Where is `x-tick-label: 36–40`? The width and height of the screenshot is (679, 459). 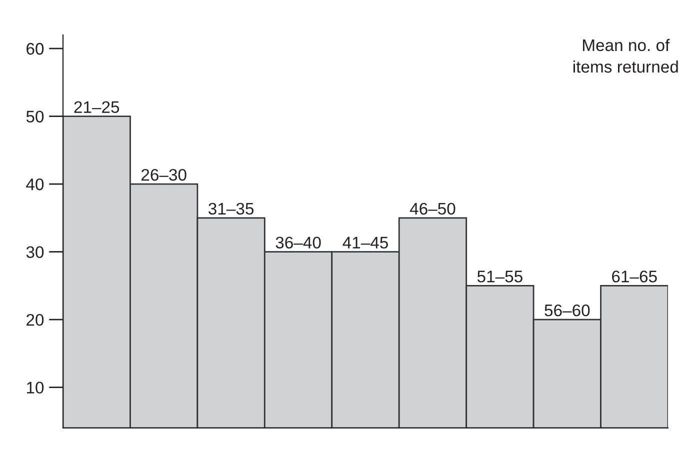
x-tick-label: 36–40 is located at coordinates (298, 242).